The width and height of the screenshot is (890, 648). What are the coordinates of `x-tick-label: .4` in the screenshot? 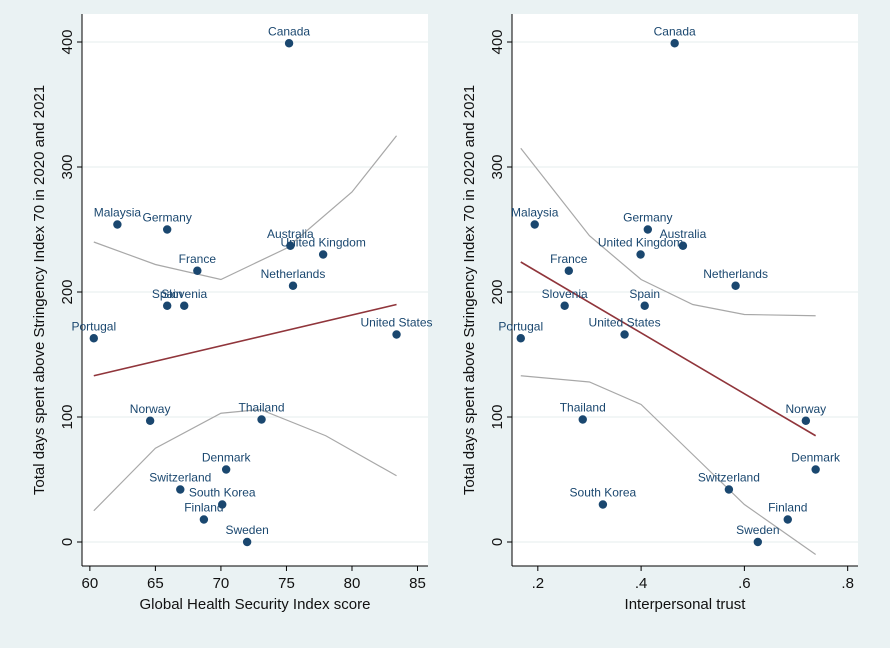 It's located at (641, 583).